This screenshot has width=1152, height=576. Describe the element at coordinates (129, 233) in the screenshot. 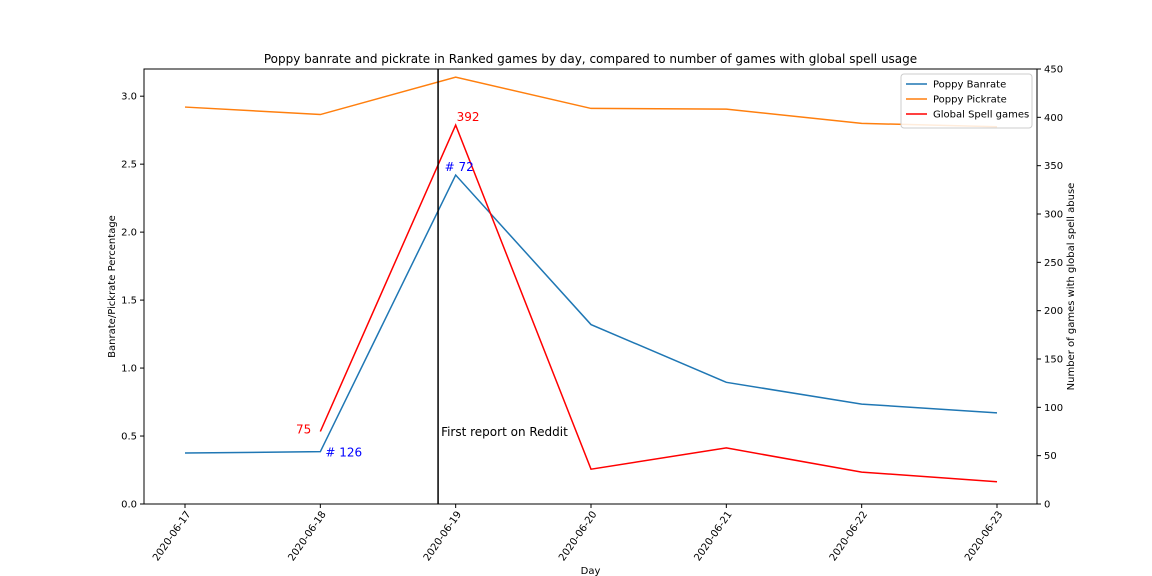

I see `y-tick-label: 2.0` at that location.